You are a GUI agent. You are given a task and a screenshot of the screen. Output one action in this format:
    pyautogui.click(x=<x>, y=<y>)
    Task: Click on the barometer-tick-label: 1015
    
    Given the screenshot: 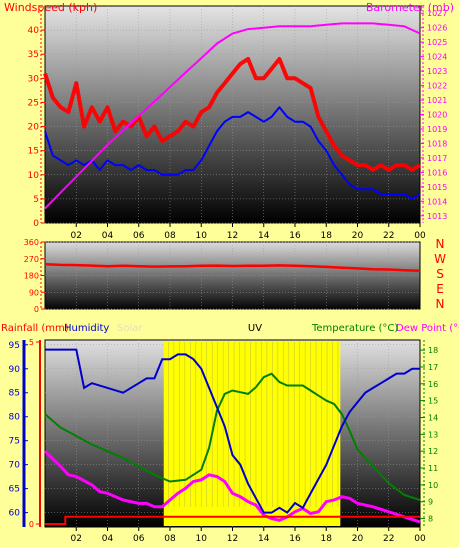 What is the action you would take?
    pyautogui.click(x=437, y=187)
    